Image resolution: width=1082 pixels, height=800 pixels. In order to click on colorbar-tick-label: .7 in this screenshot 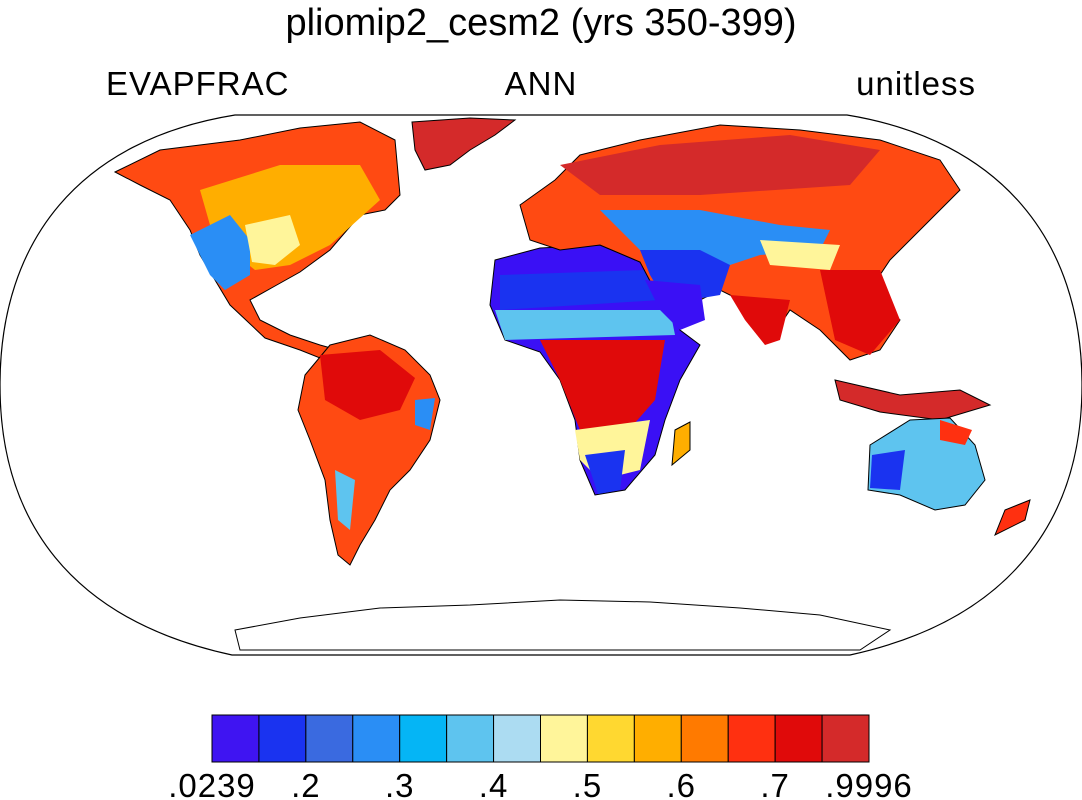, I will do `click(775, 783)`.